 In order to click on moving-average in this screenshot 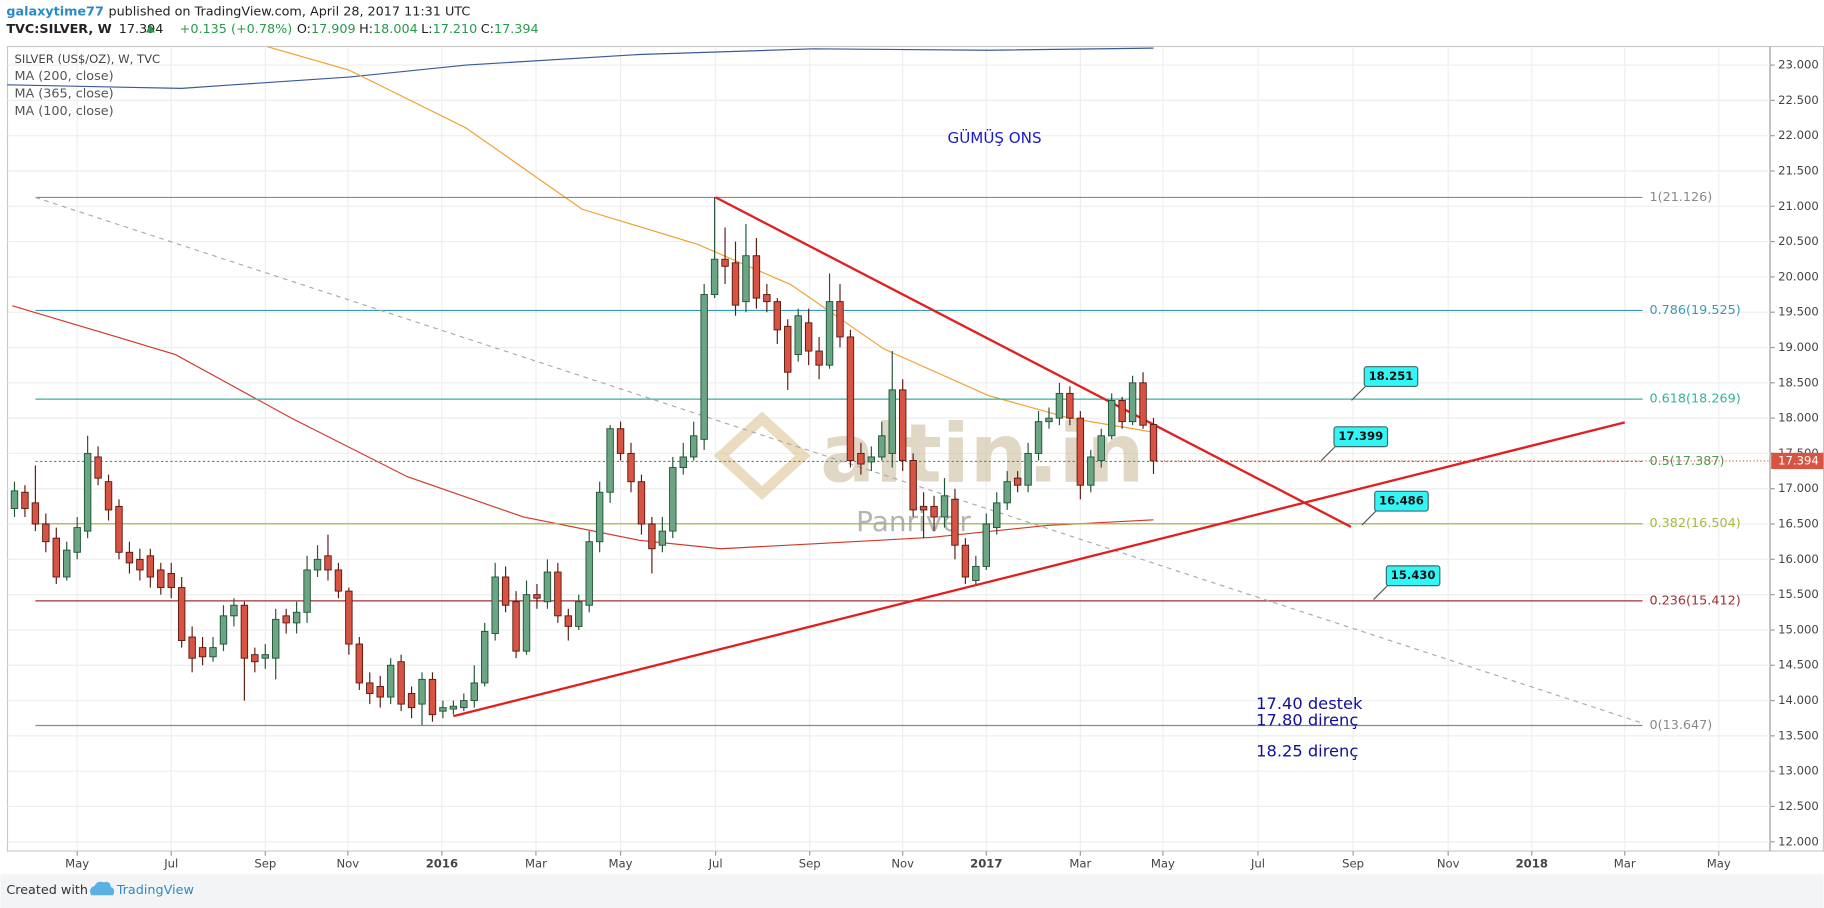, I will do `click(580, 68)`.